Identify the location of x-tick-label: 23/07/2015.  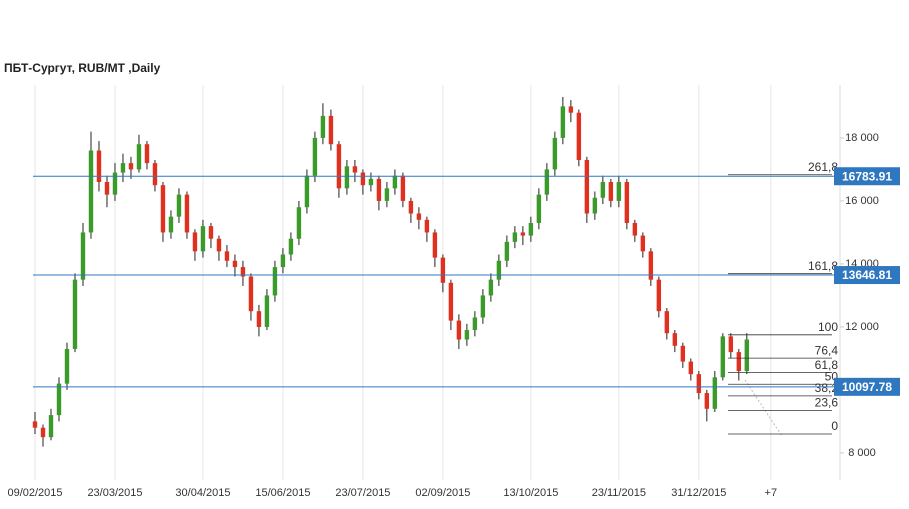
(362, 493).